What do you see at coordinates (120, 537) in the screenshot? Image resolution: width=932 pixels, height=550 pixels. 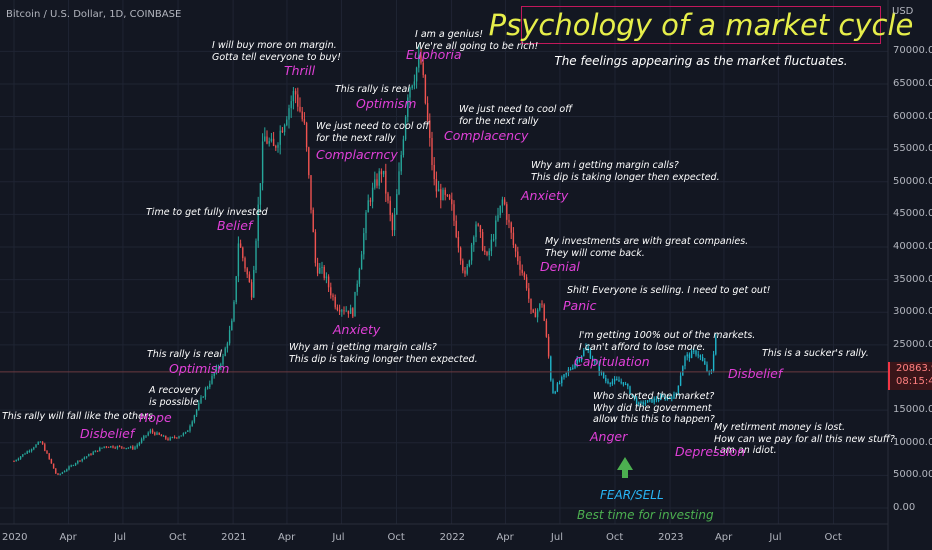 I see `time-tick-label: Jul` at bounding box center [120, 537].